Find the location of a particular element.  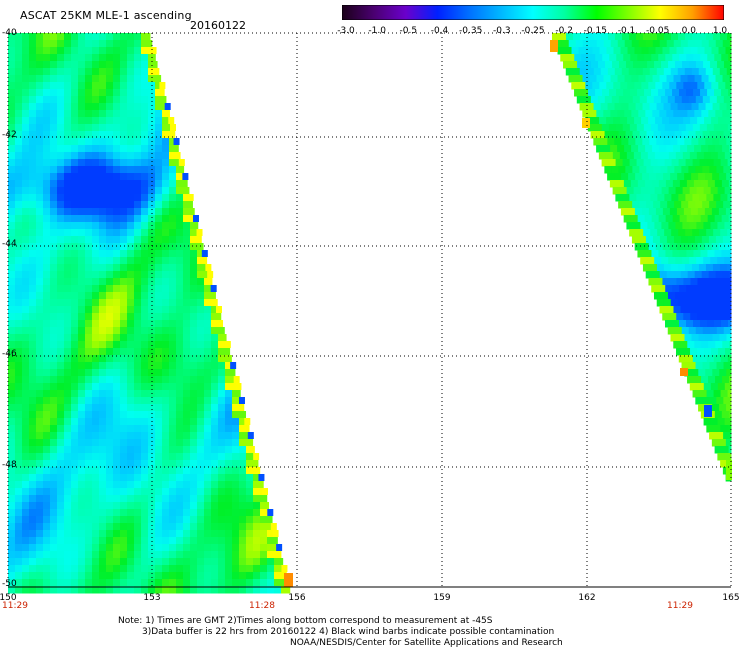

colorbar-tick-label: 1.0 is located at coordinates (720, 31).